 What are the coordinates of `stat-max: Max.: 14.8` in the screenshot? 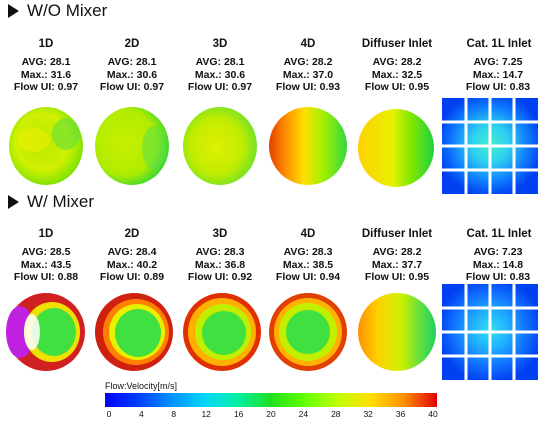 It's located at (498, 264).